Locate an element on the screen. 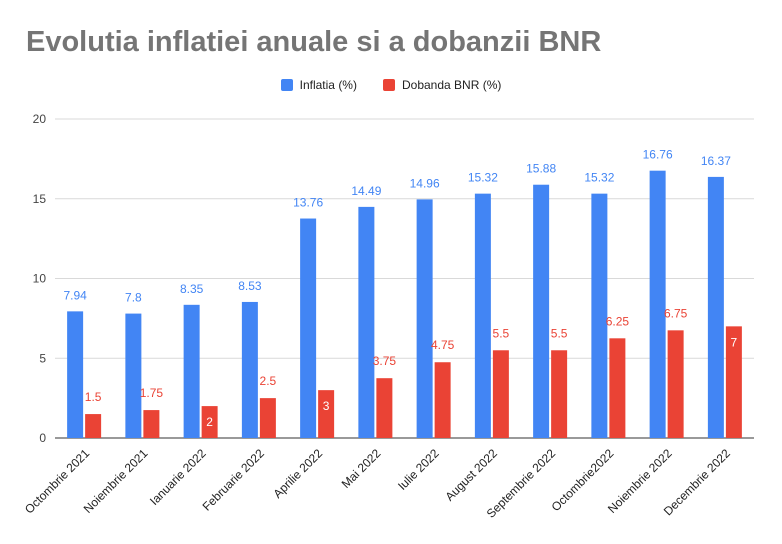 The width and height of the screenshot is (782, 544). data-label-dobanda: 2 is located at coordinates (209, 422).